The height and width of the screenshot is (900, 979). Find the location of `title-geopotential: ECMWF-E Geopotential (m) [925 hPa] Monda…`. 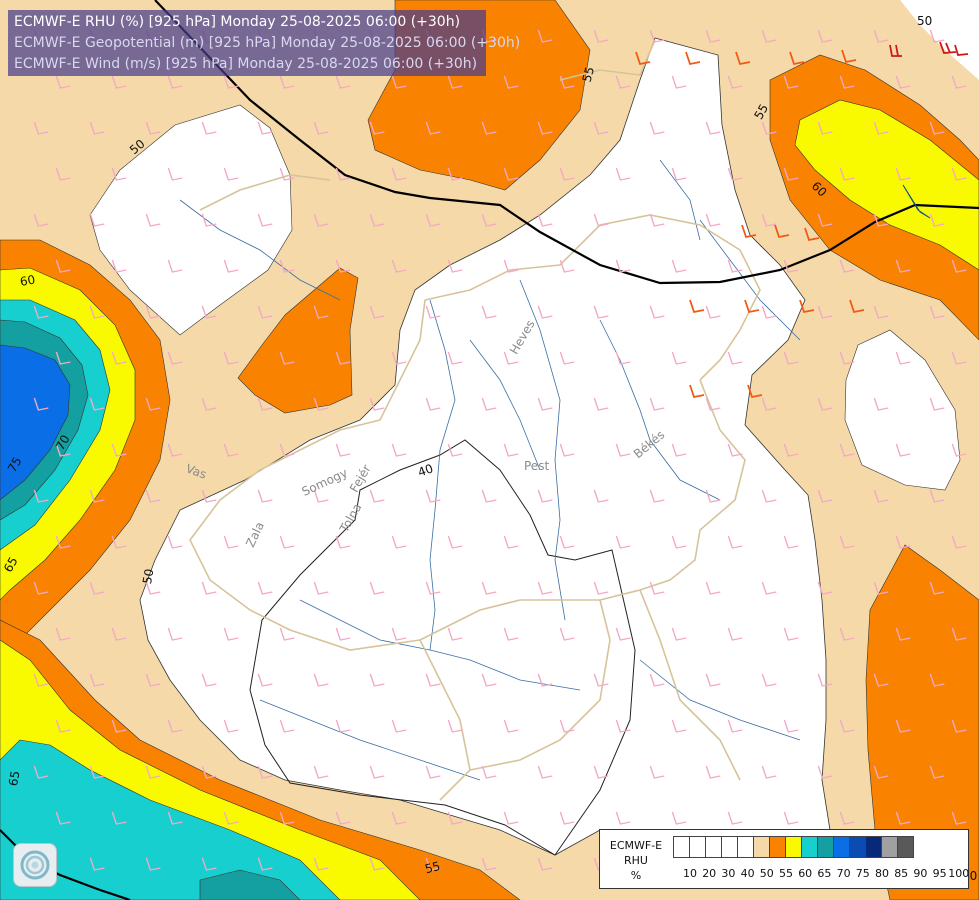

title-geopotential: ECMWF-E Geopotential (m) [925 hPa] Monda… is located at coordinates (267, 43).